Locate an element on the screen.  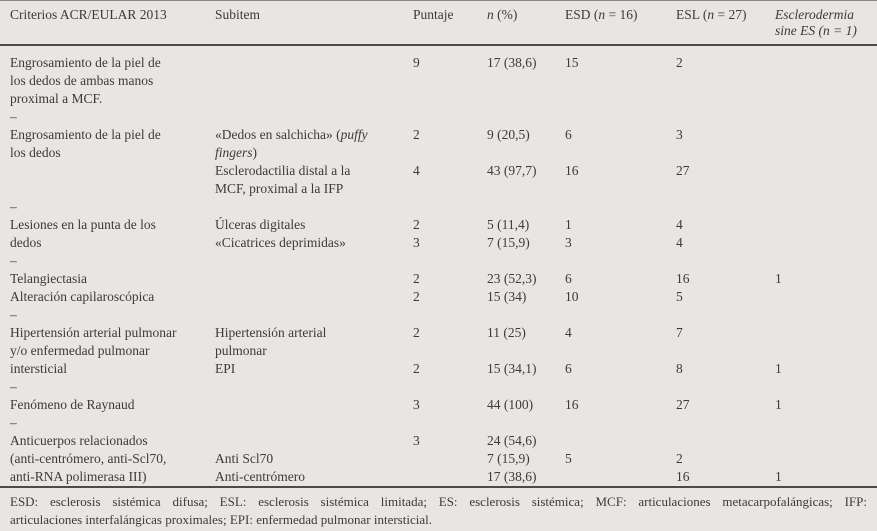
table-cell: Telangiectasia is located at coordinates (49, 278).